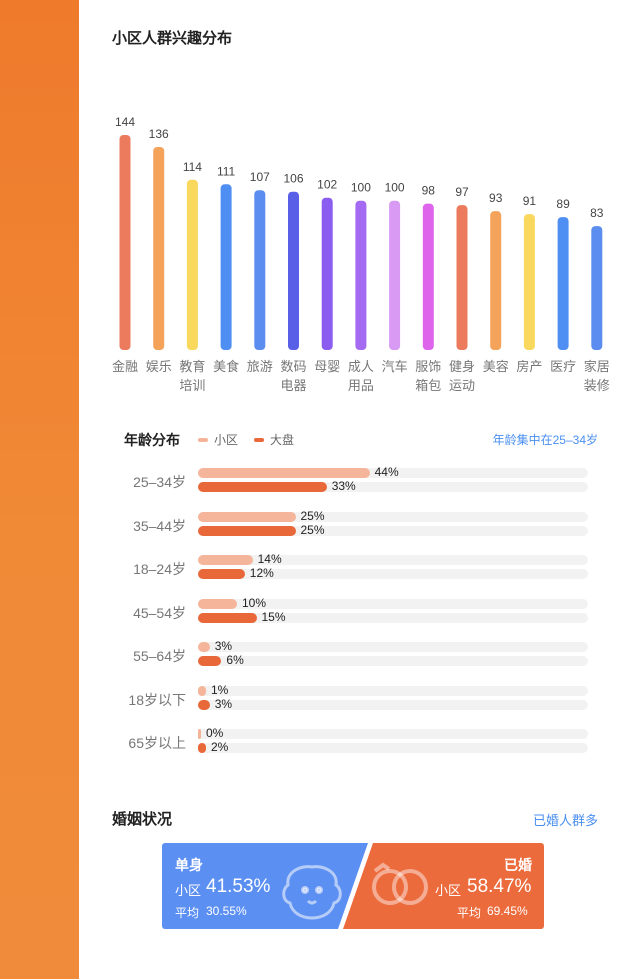 This screenshot has height=979, width=640. Describe the element at coordinates (159, 366) in the screenshot. I see `interest-category-label: 娱乐` at that location.